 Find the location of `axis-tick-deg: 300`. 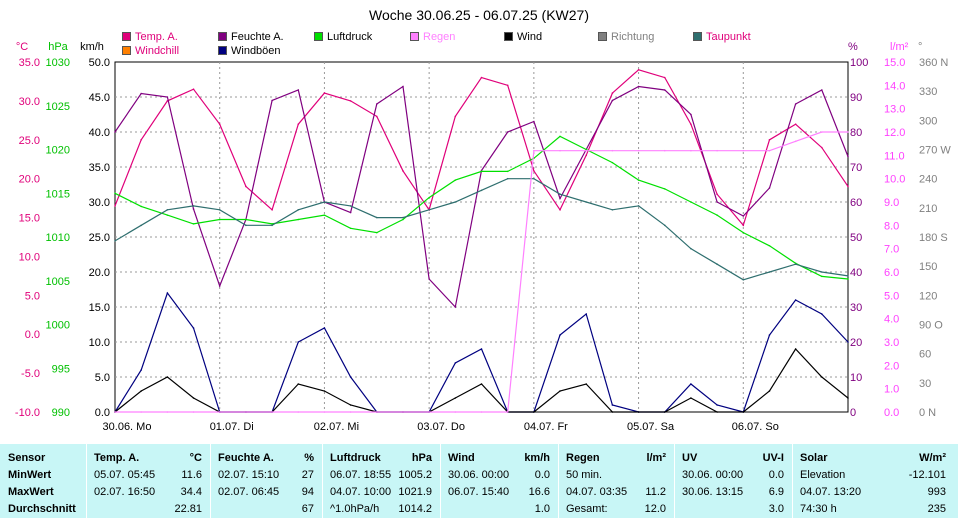

axis-tick-deg: 300 is located at coordinates (928, 121).